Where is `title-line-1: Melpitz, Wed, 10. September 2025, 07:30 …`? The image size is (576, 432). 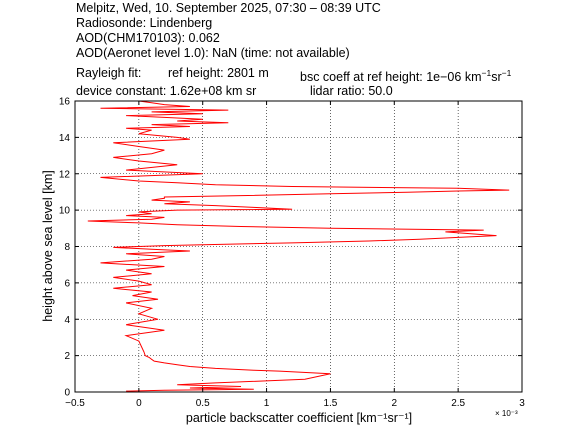
title-line-1: Melpitz, Wed, 10. September 2025, 07:30 … is located at coordinates (228, 8).